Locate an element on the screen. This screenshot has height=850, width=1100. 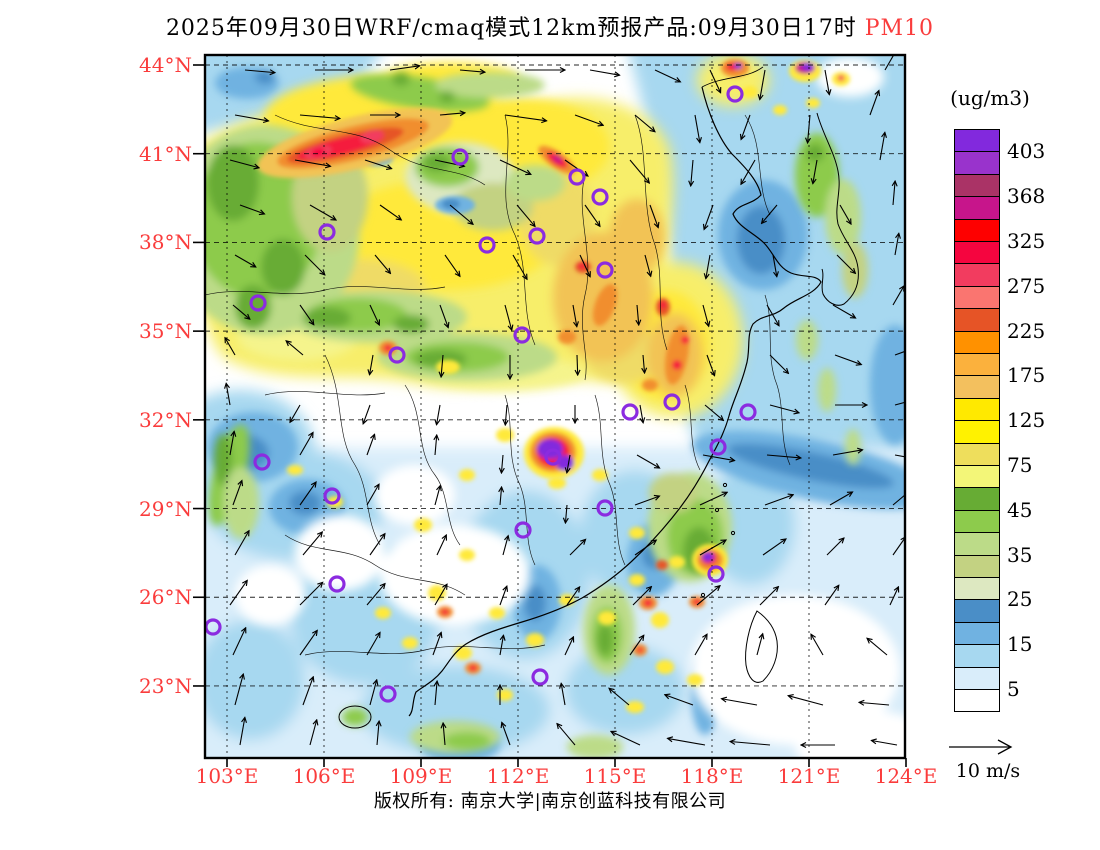
wind-reference-arrow is located at coordinates (981, 747).